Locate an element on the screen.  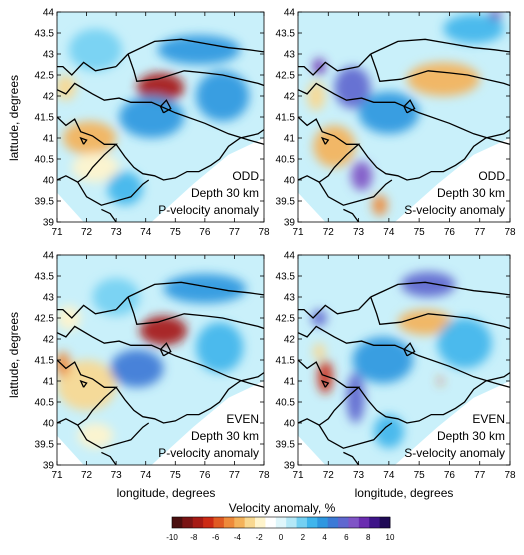
colorbar-tick-label: 4 is located at coordinates (324, 537).